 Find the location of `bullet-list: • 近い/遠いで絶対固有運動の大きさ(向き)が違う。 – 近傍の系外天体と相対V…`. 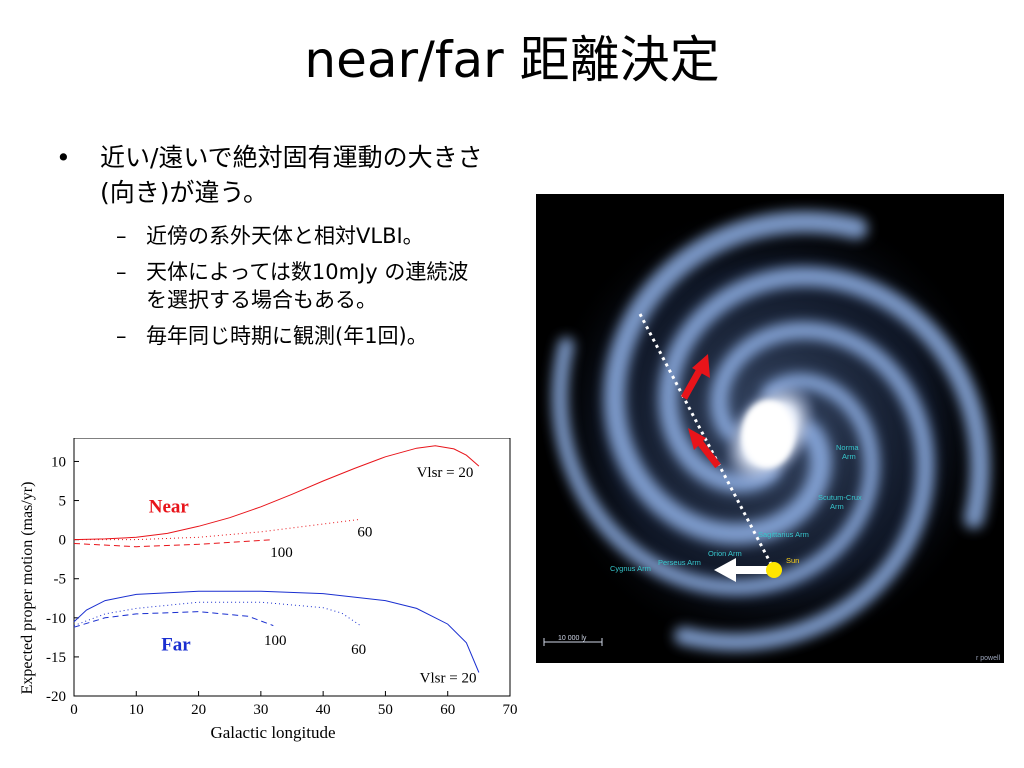

bullet-list: • 近い/遠いで絶対固有運動の大きさ(向き)が違う。 – 近傍の系外天体と相対V… is located at coordinates (276, 245).